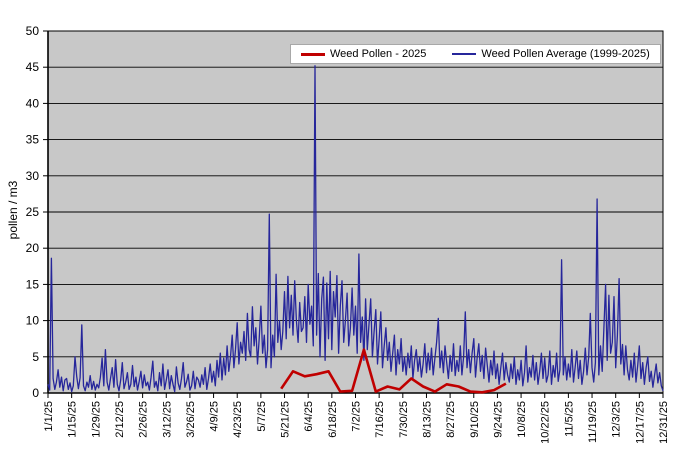  Describe the element at coordinates (33, 321) in the screenshot. I see `y-tick-label: 10` at that location.